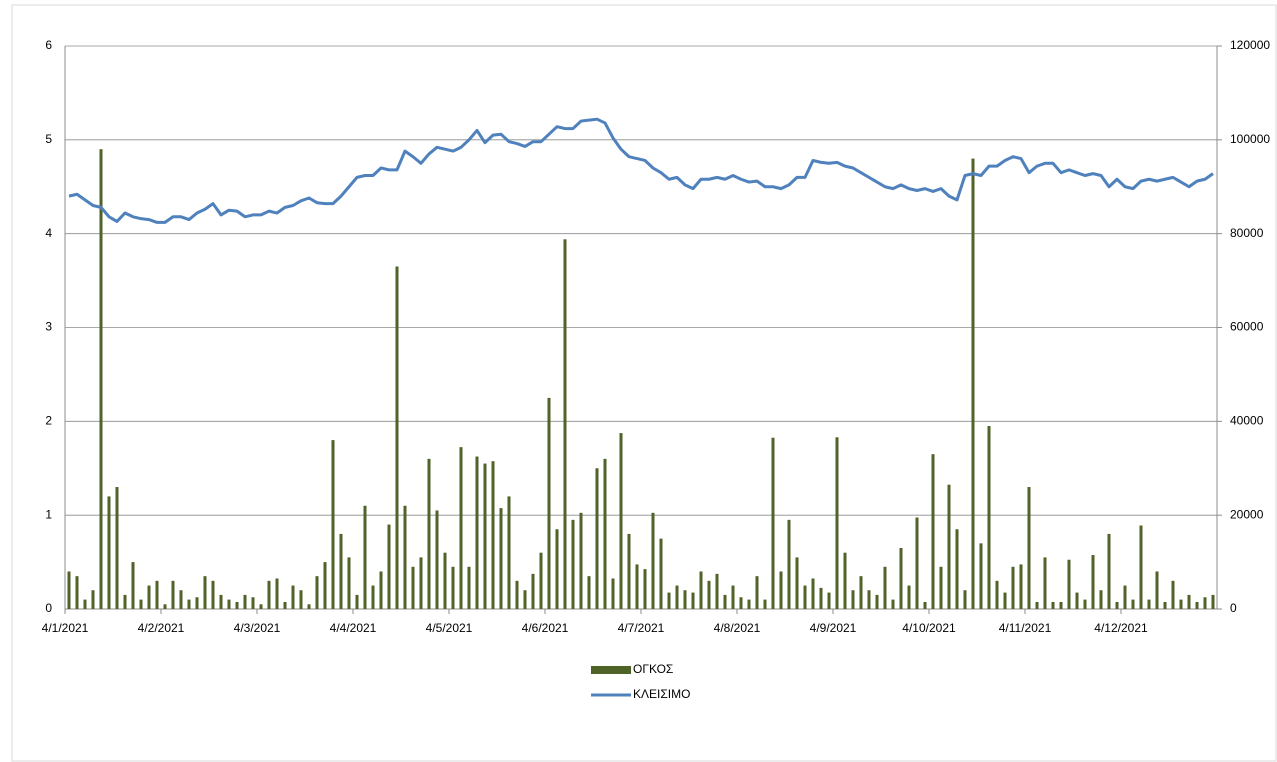  What do you see at coordinates (257, 628) in the screenshot?
I see `x-tick-label: 4/3/2021` at bounding box center [257, 628].